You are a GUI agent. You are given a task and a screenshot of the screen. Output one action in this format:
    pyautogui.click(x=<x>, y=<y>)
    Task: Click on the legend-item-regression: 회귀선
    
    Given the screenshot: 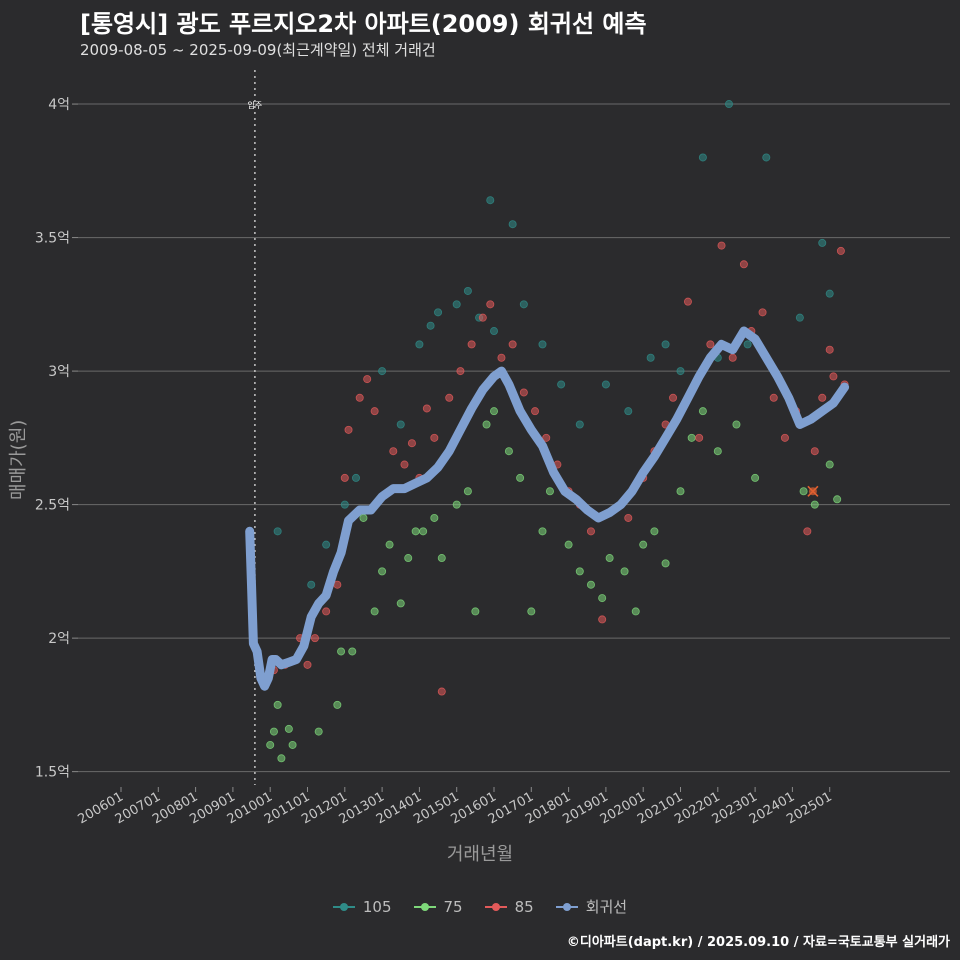 What is the action you would take?
    pyautogui.click(x=591, y=906)
    